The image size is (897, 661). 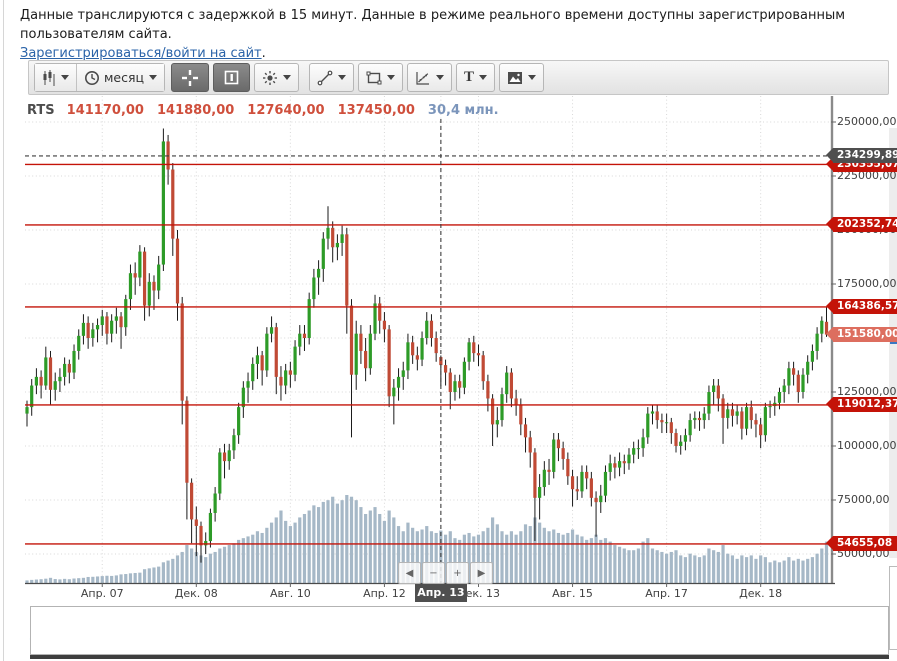 What do you see at coordinates (332, 77) in the screenshot?
I see `draw-line-button` at bounding box center [332, 77].